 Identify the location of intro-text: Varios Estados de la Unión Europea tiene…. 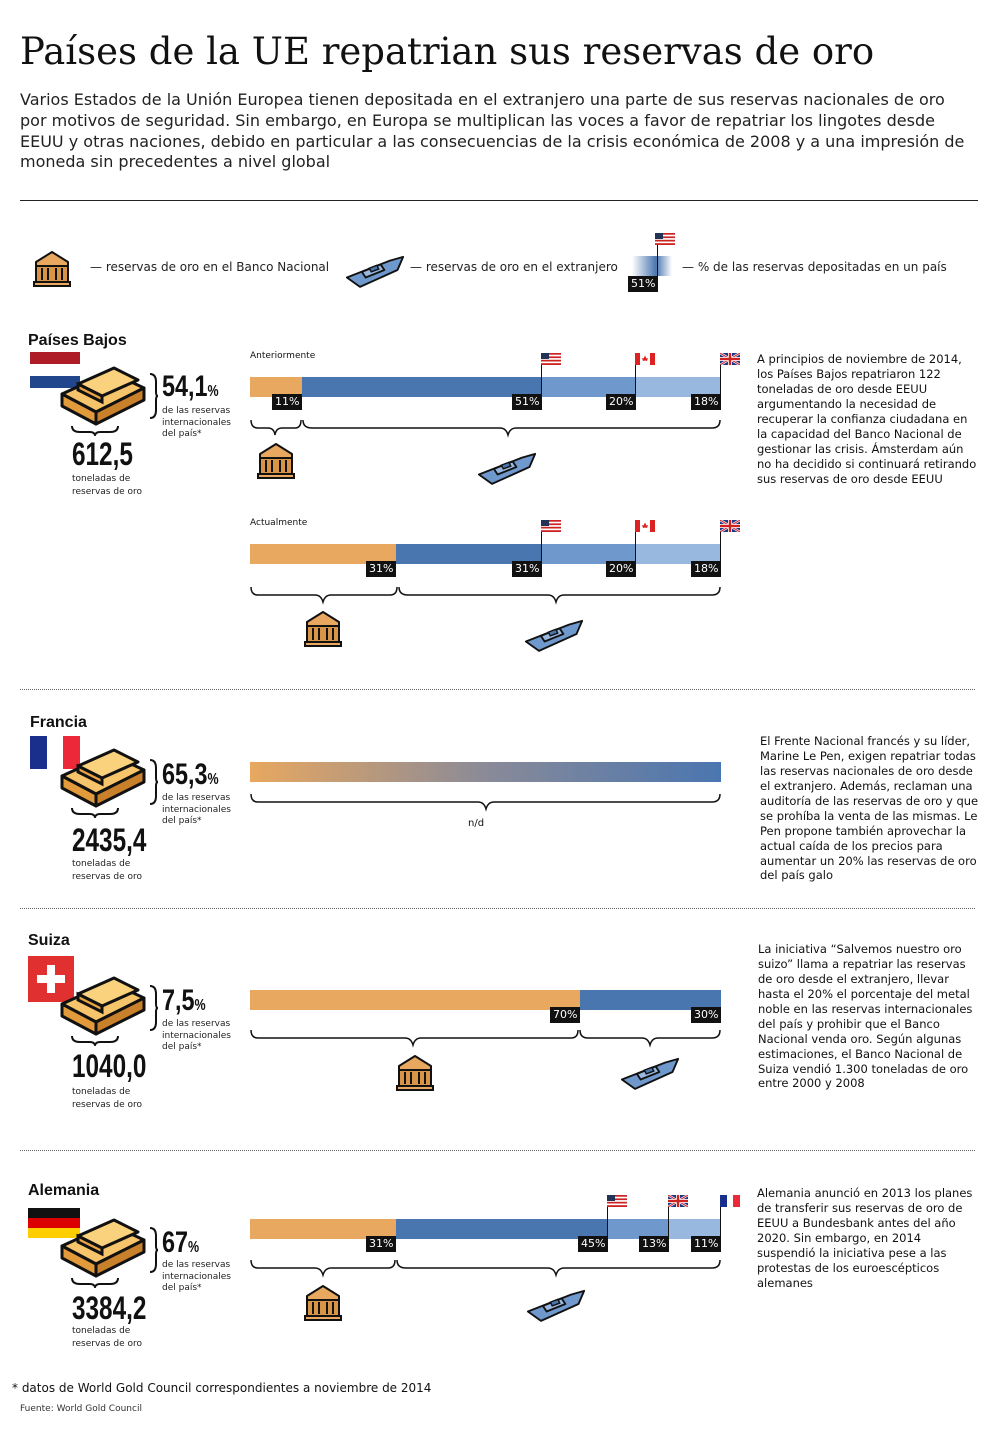
(492, 131).